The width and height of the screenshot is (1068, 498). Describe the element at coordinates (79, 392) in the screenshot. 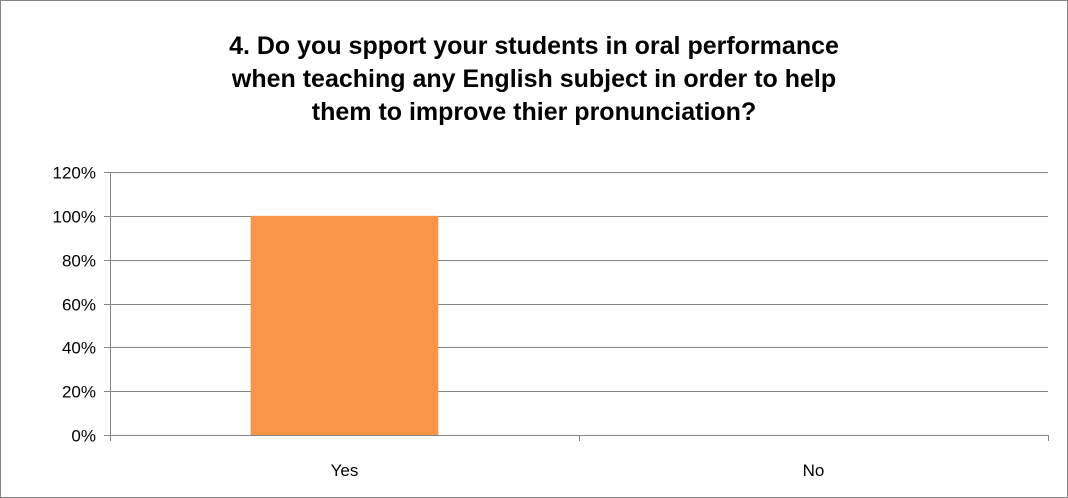

I see `y-tick-label: 20%` at that location.